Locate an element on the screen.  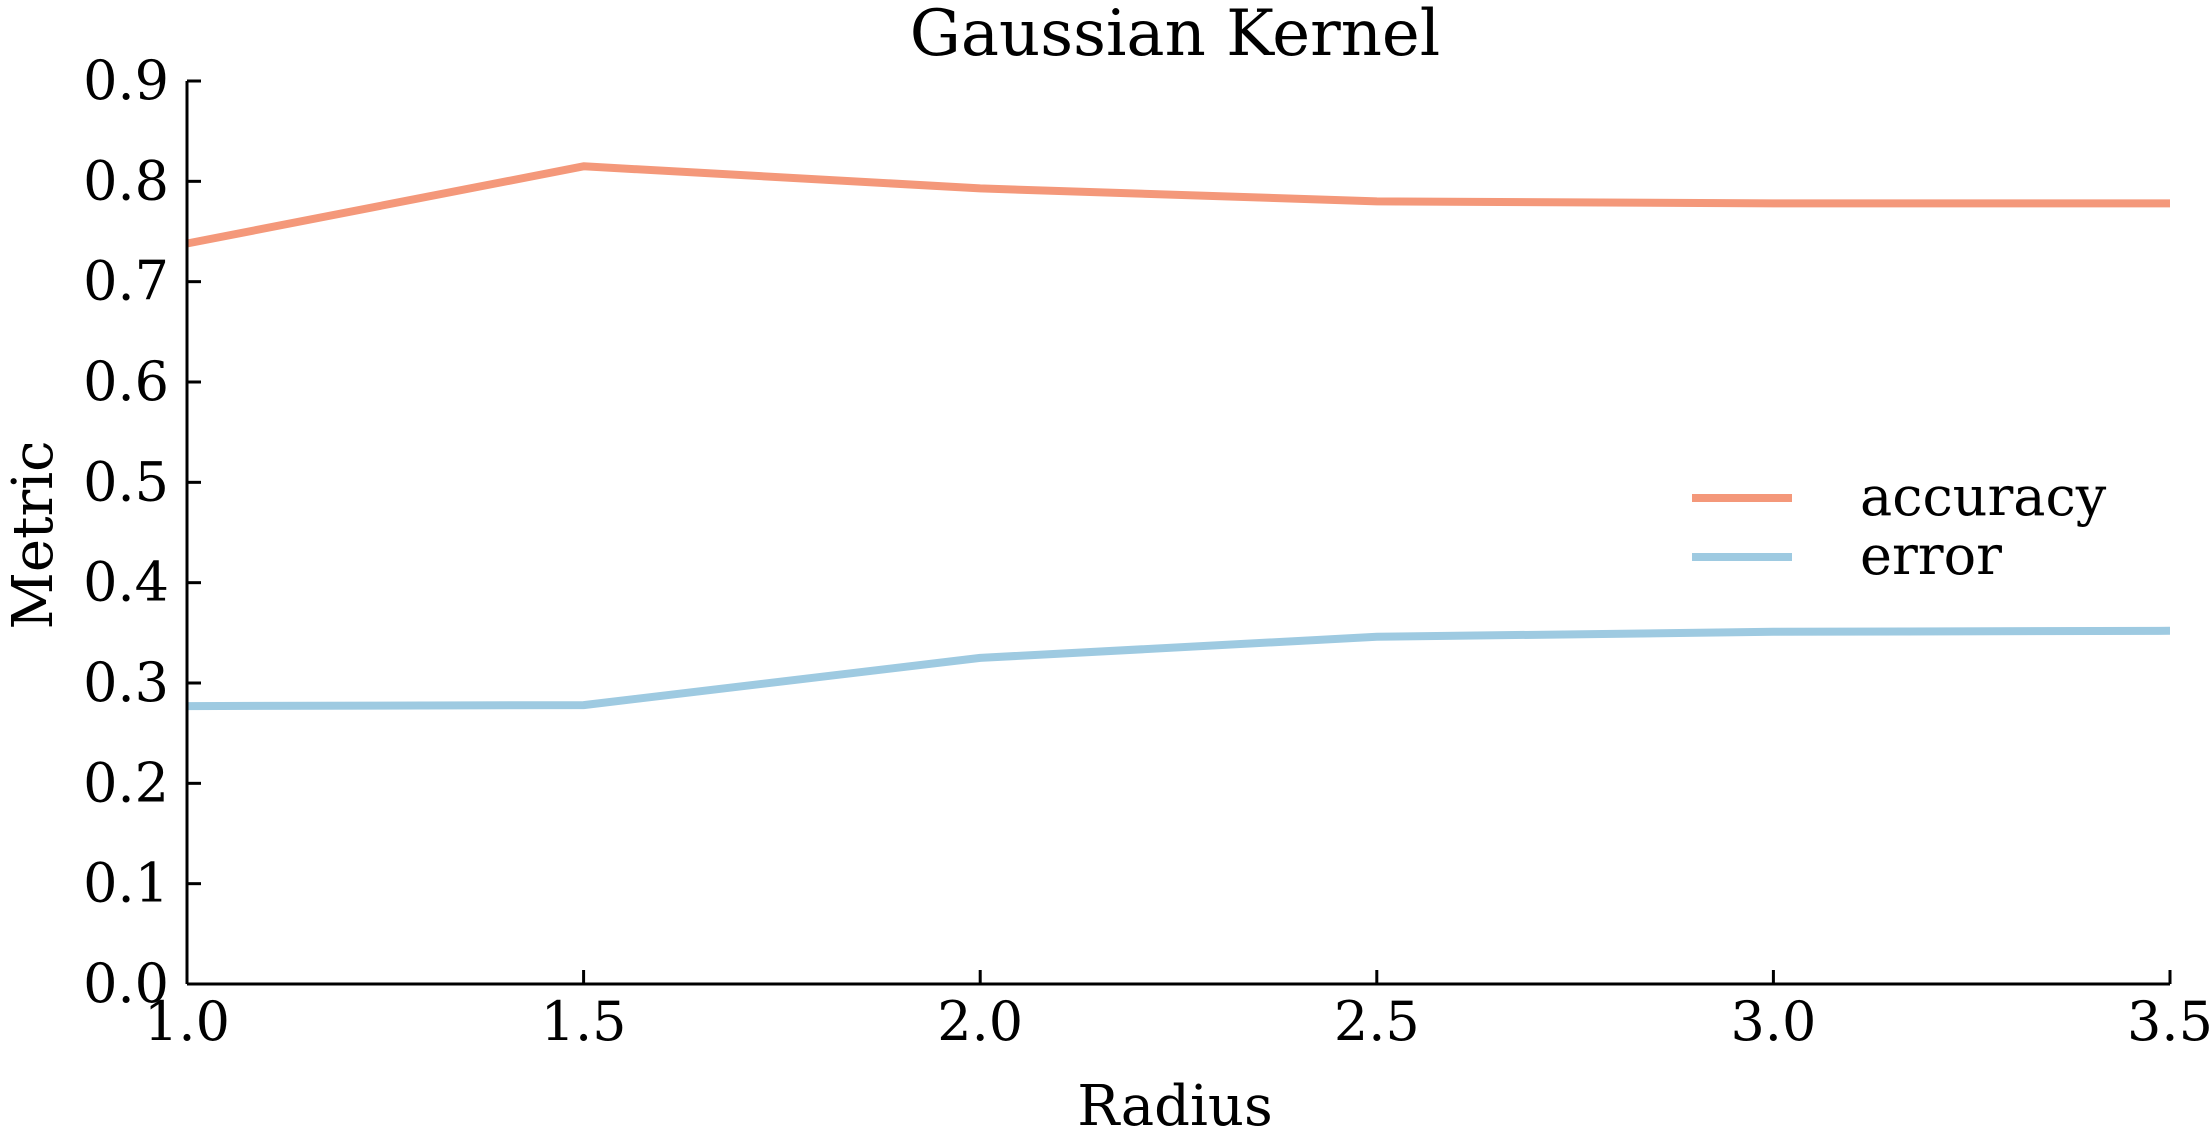
x-tick-label: 2.0 is located at coordinates (980, 1021).